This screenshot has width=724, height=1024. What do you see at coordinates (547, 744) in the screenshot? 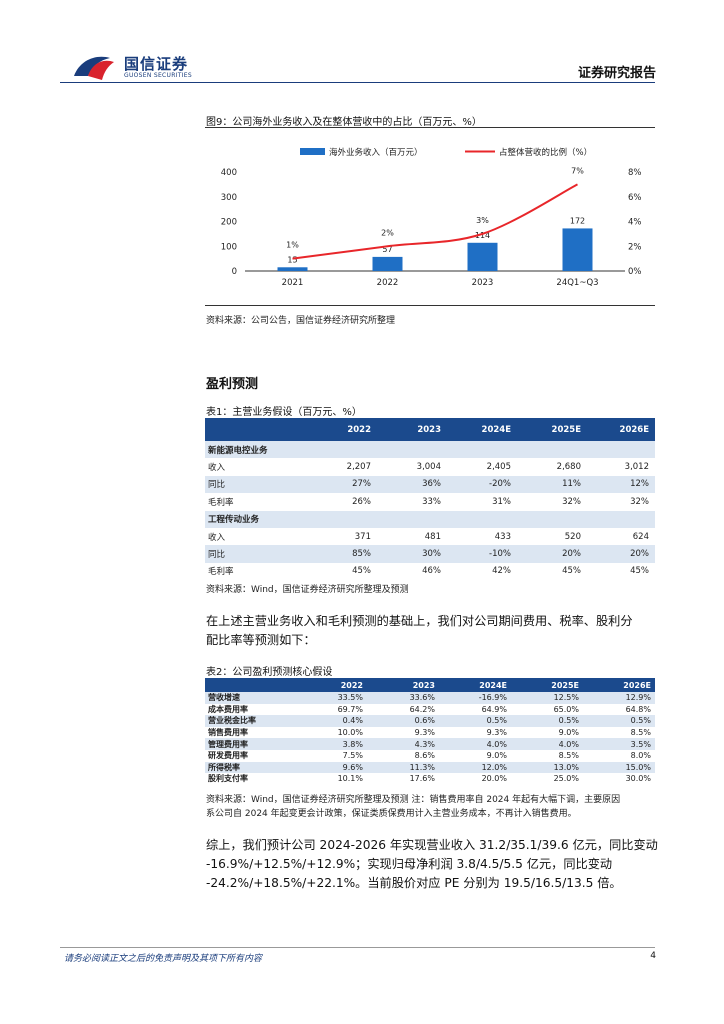
I see `table-cell: 4.0%` at bounding box center [547, 744].